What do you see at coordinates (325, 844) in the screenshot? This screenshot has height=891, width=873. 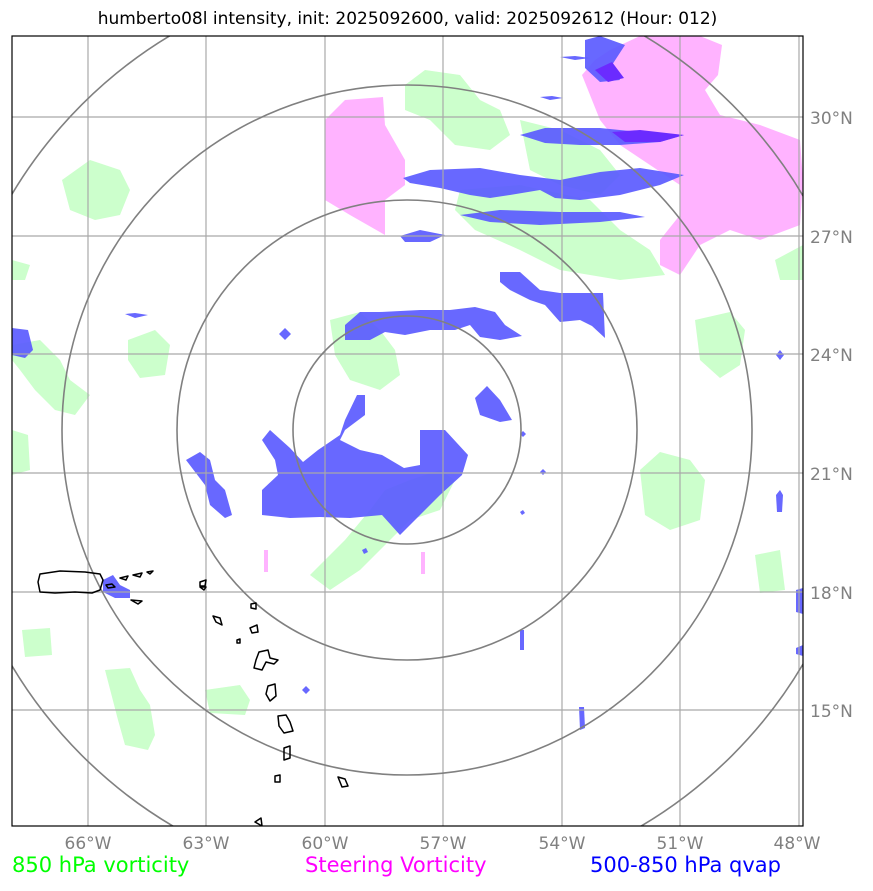 I see `lon-label-60w: 60°W` at bounding box center [325, 844].